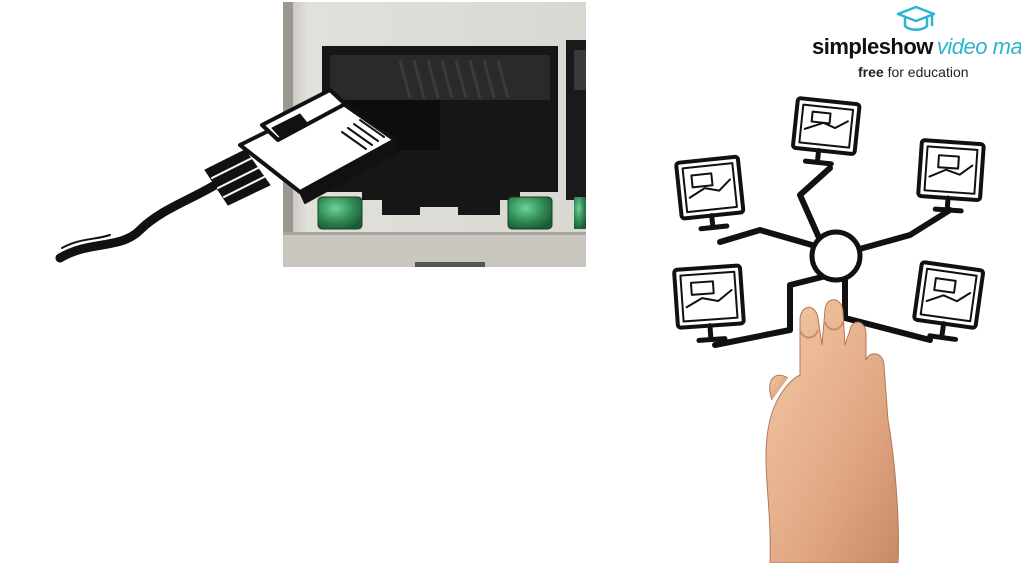 This screenshot has height=563, width=1021. What do you see at coordinates (916, 18) in the screenshot?
I see `graduation-cap-icon` at bounding box center [916, 18].